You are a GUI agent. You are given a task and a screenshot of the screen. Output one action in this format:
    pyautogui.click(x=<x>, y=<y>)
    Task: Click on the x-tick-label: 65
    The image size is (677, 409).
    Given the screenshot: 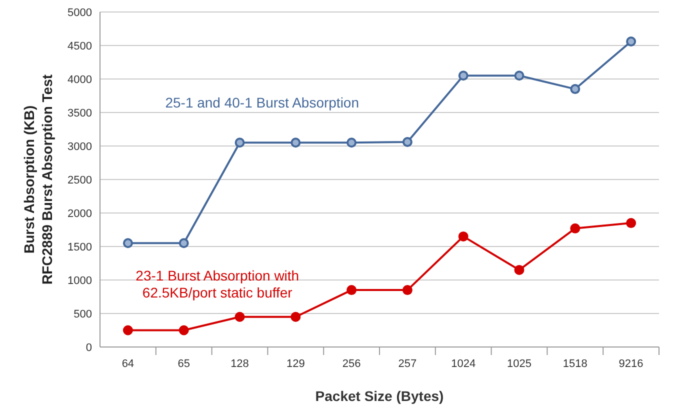 What is the action you would take?
    pyautogui.click(x=184, y=364)
    